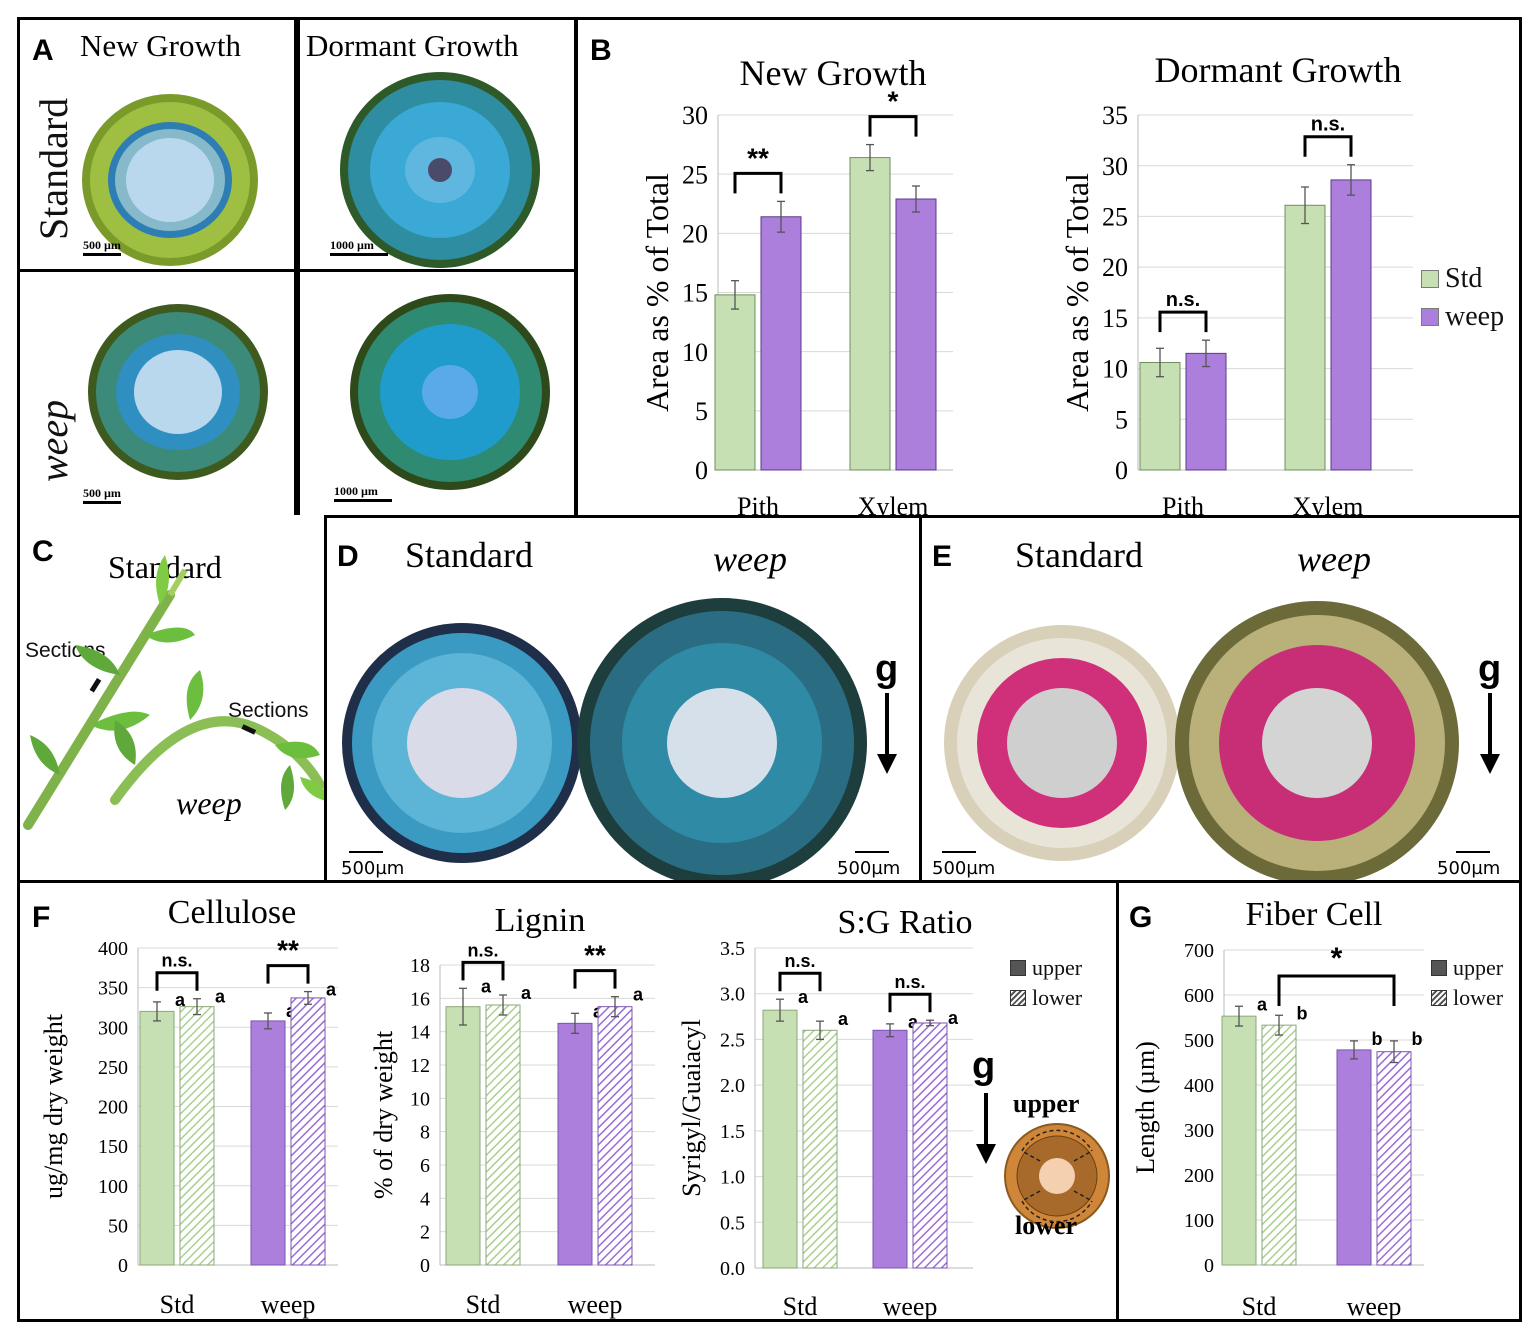 The width and height of the screenshot is (1536, 1337). Describe the element at coordinates (959, 852) in the screenshot. I see `scale-bar-e-left` at that location.